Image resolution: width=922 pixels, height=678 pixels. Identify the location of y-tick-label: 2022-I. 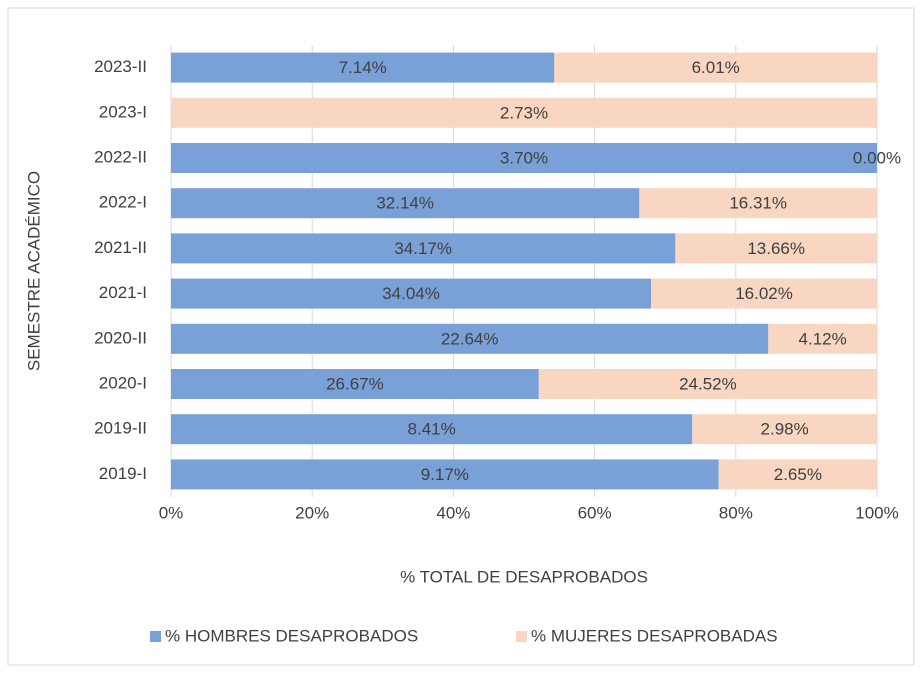
(123, 202).